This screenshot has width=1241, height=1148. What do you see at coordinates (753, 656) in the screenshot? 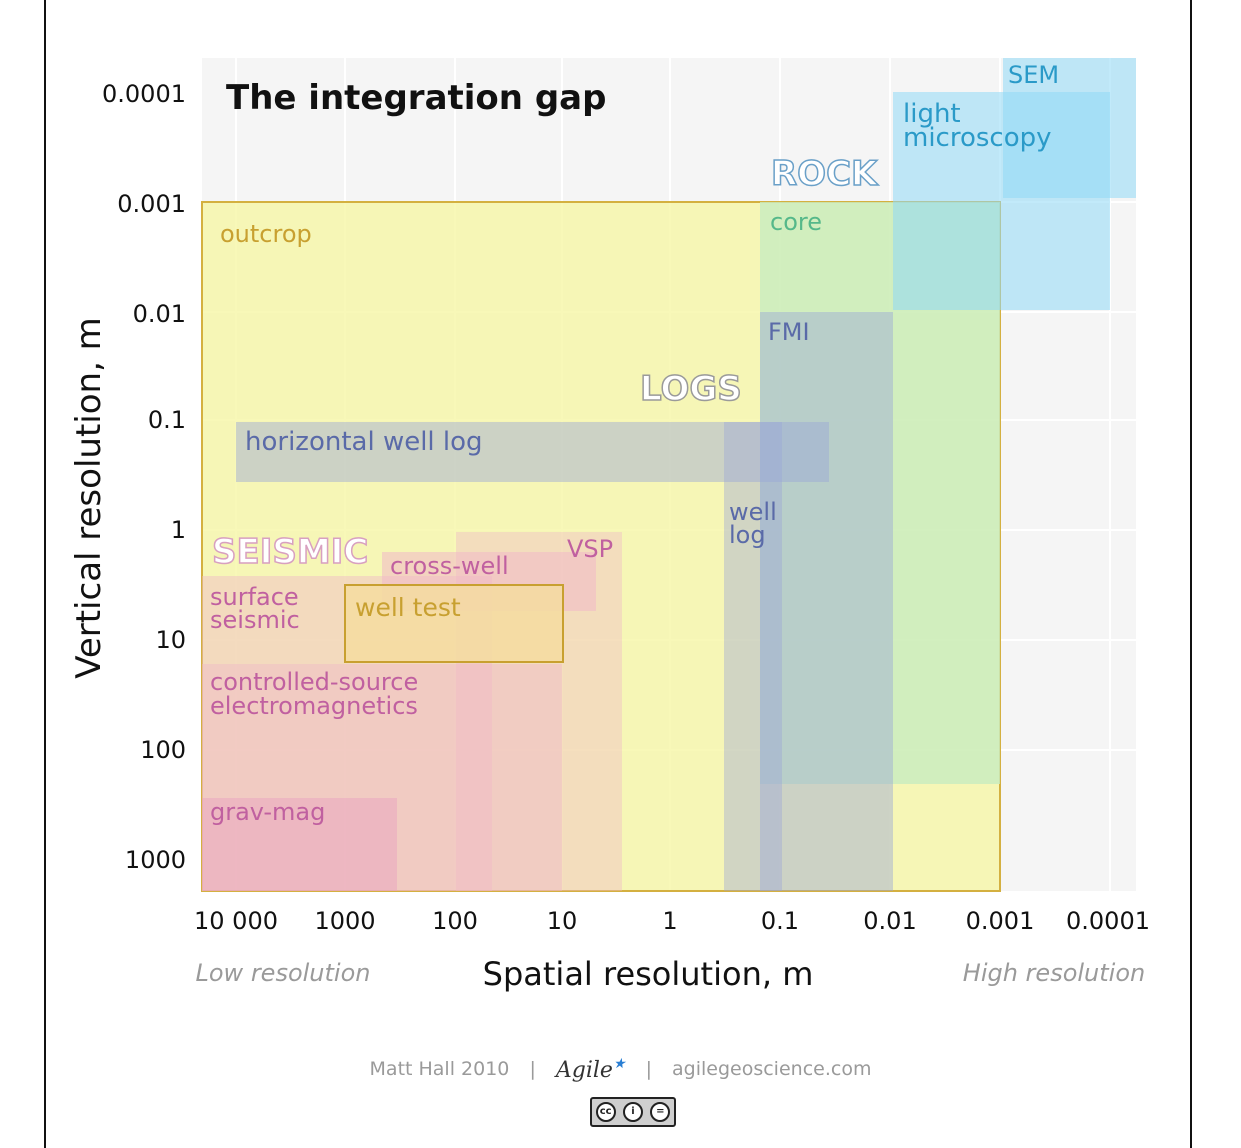
I see `region-well-log` at bounding box center [753, 656].